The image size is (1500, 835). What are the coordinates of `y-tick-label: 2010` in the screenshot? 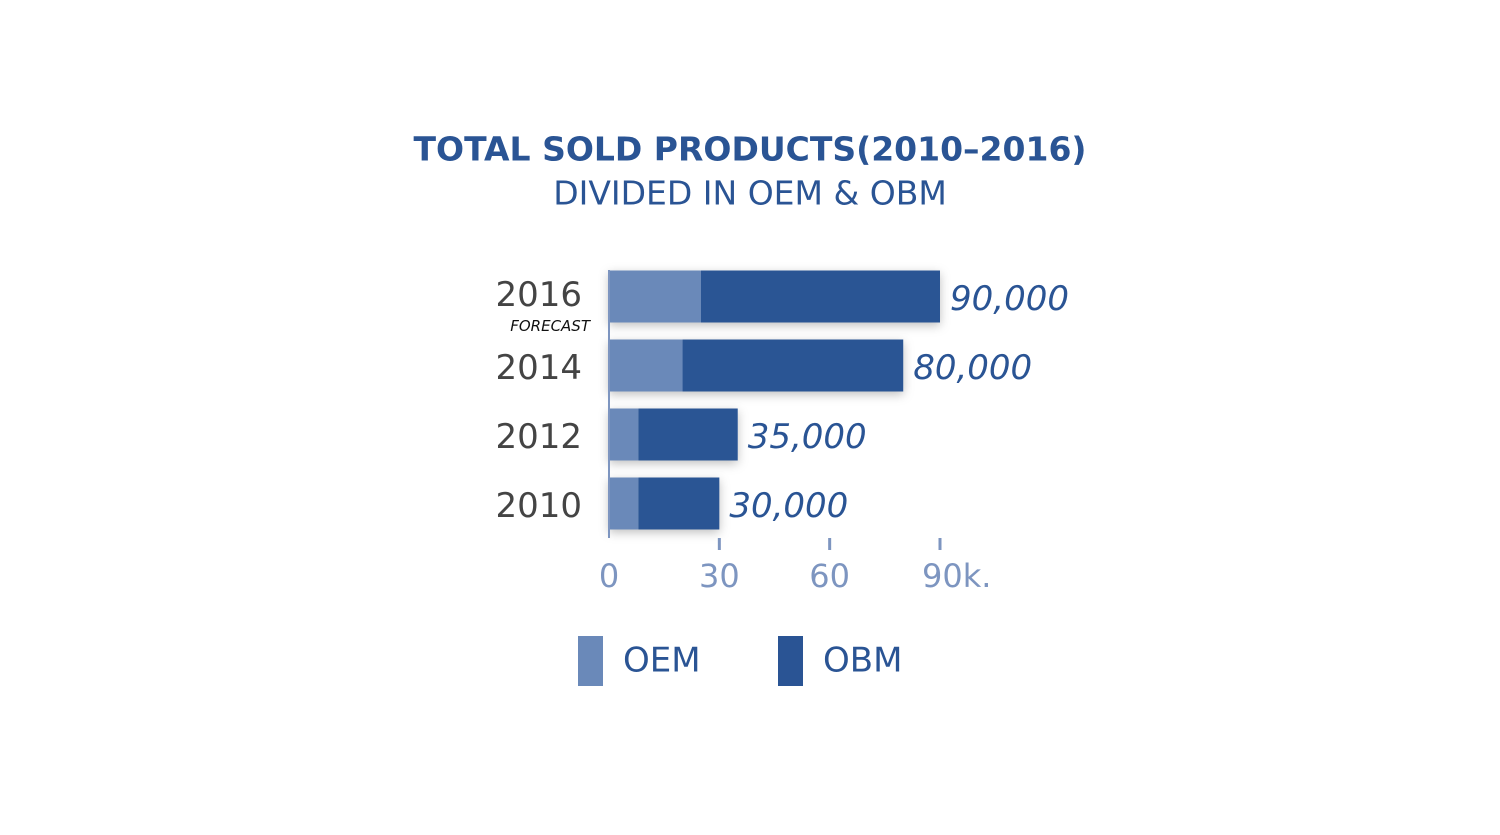 It's located at (538, 506).